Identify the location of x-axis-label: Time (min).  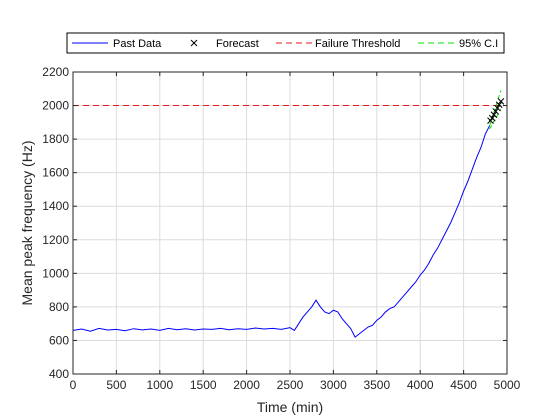
(290, 407).